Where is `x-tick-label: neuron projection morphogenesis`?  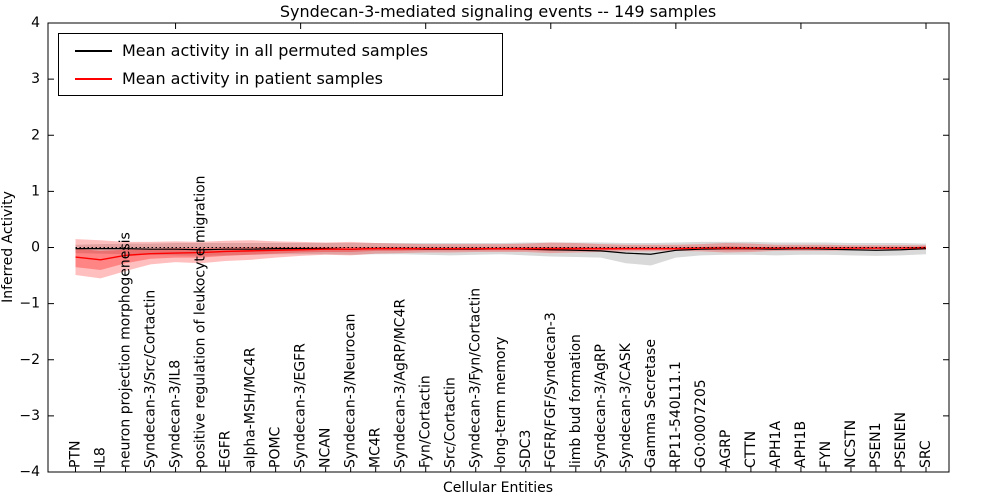 x-tick-label: neuron projection morphogenesis is located at coordinates (126, 350).